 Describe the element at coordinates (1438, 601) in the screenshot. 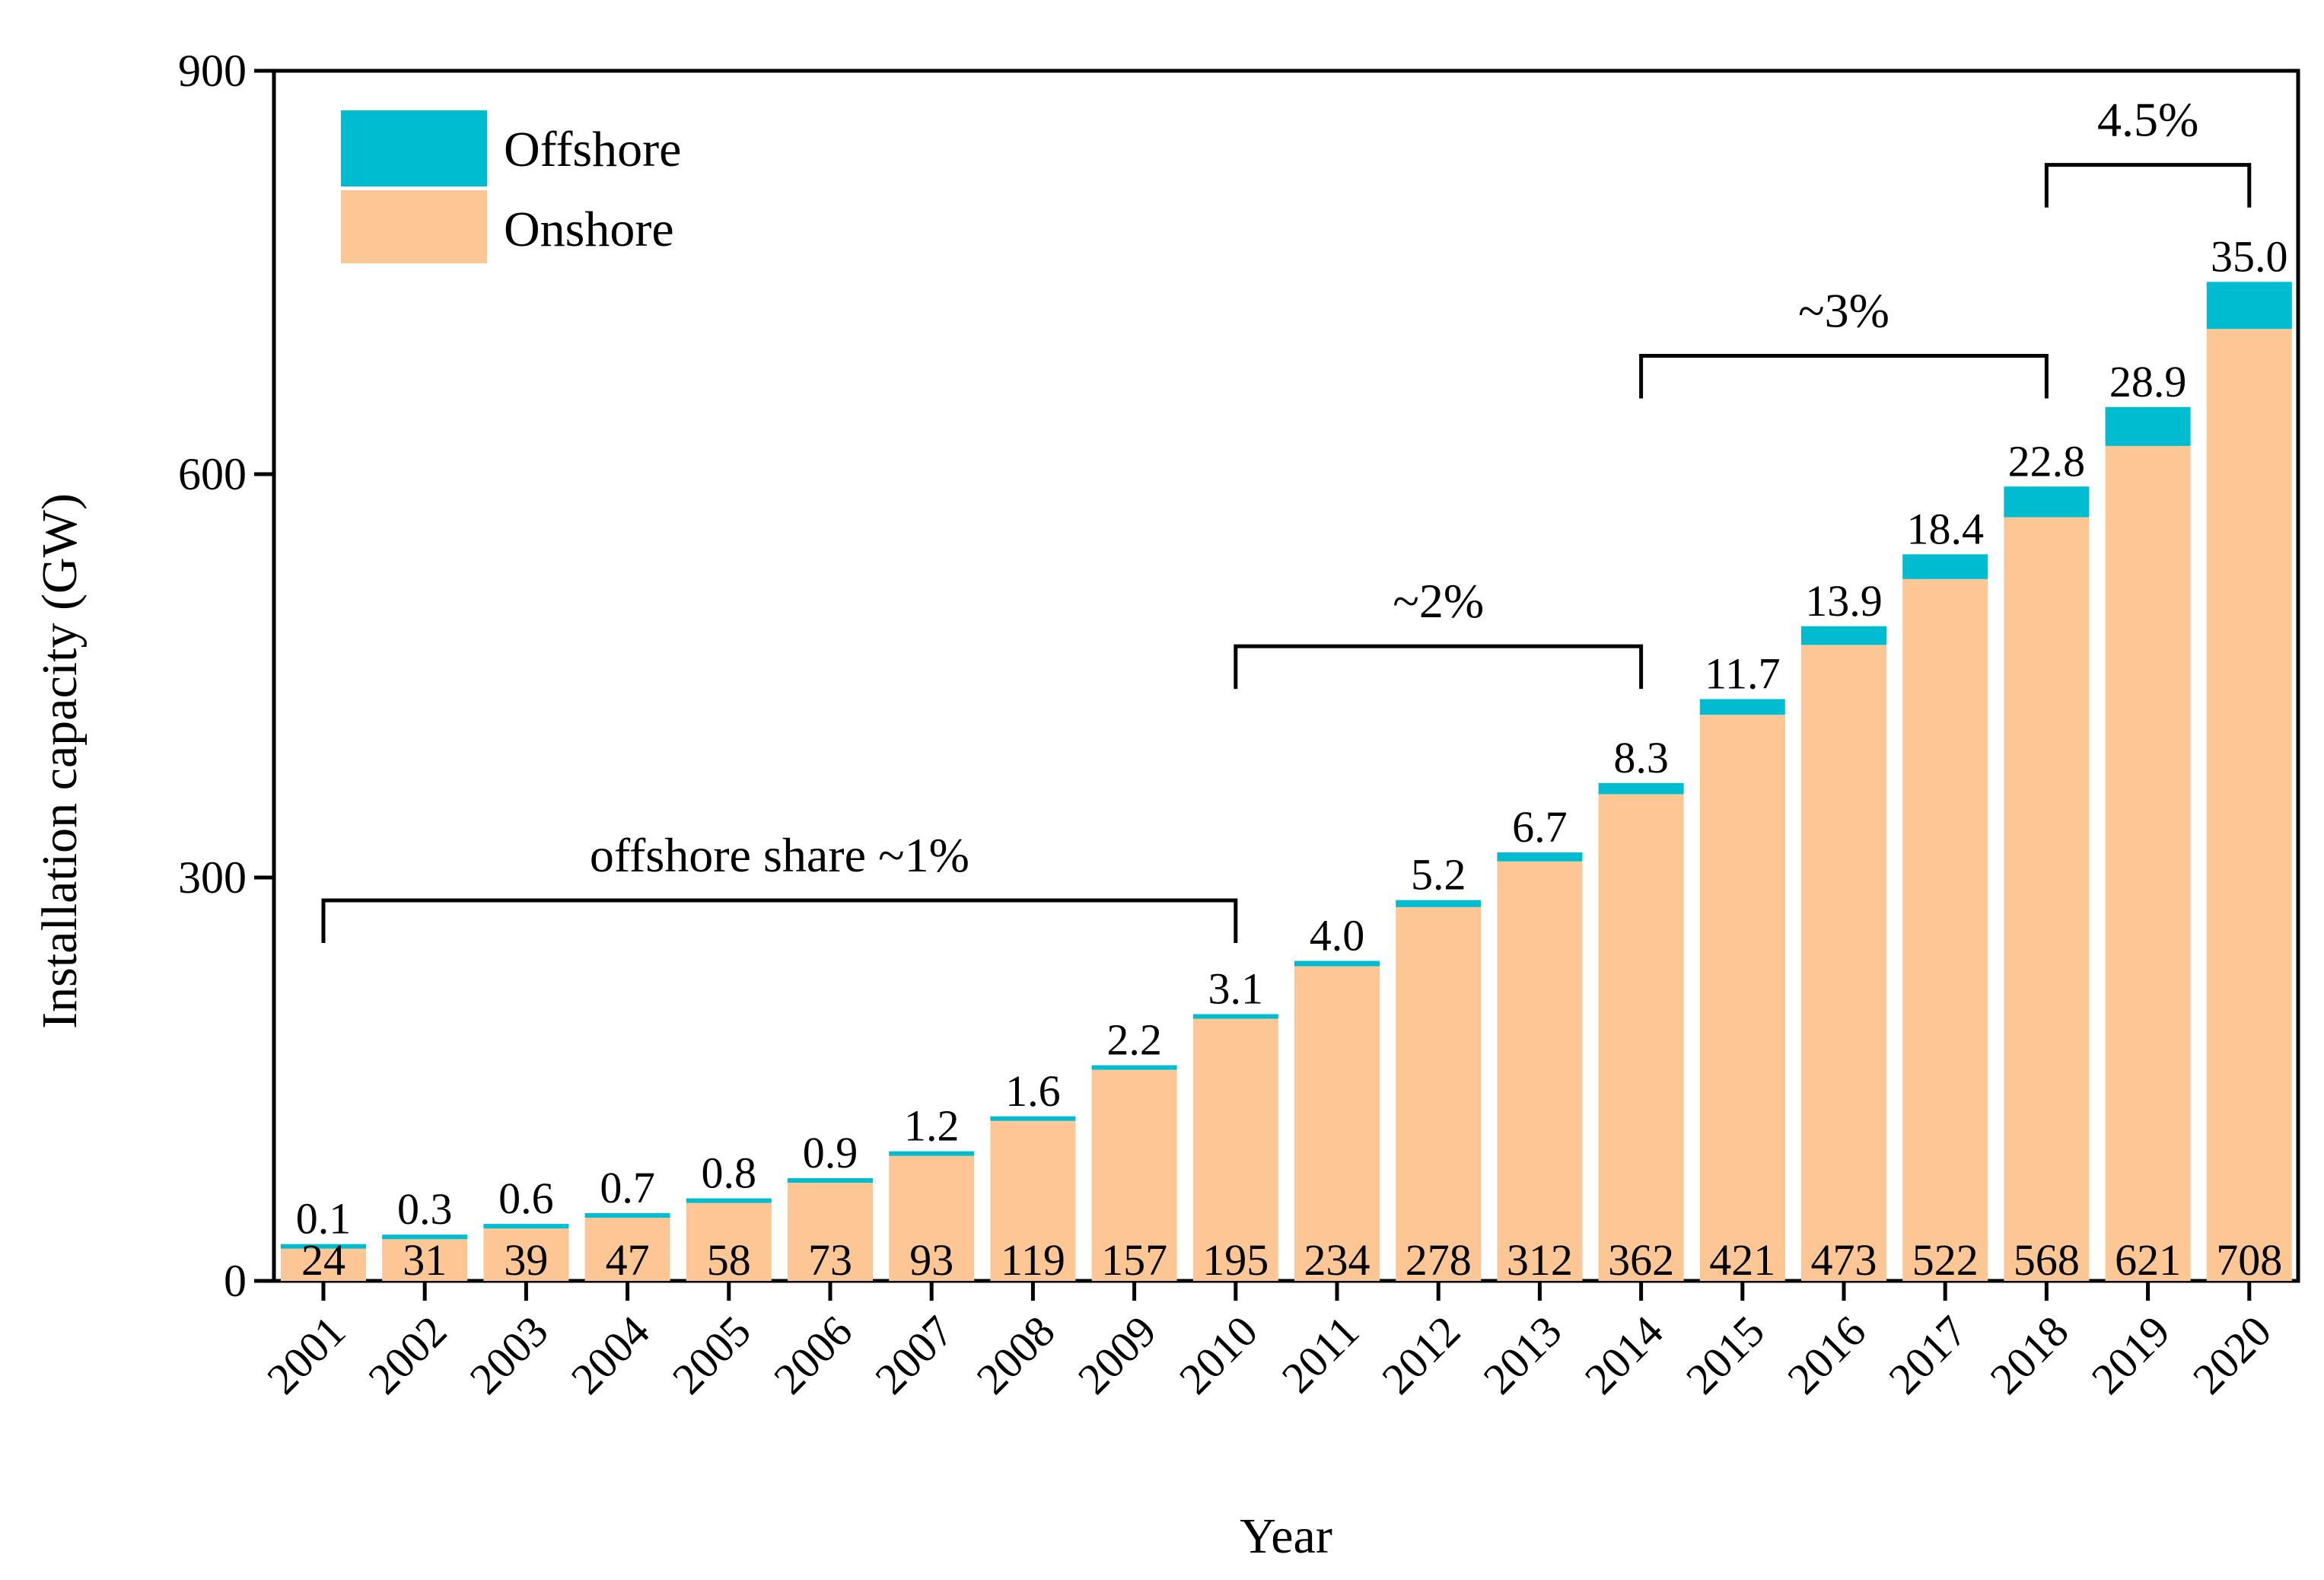

I see `annotation-label-1: ~2%` at that location.